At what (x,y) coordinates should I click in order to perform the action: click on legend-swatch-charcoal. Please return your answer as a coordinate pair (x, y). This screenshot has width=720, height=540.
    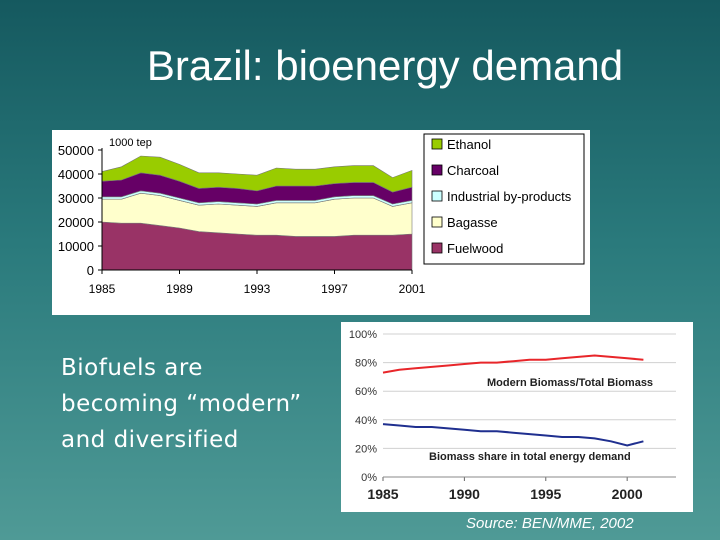
    Looking at the image, I should click on (437, 170).